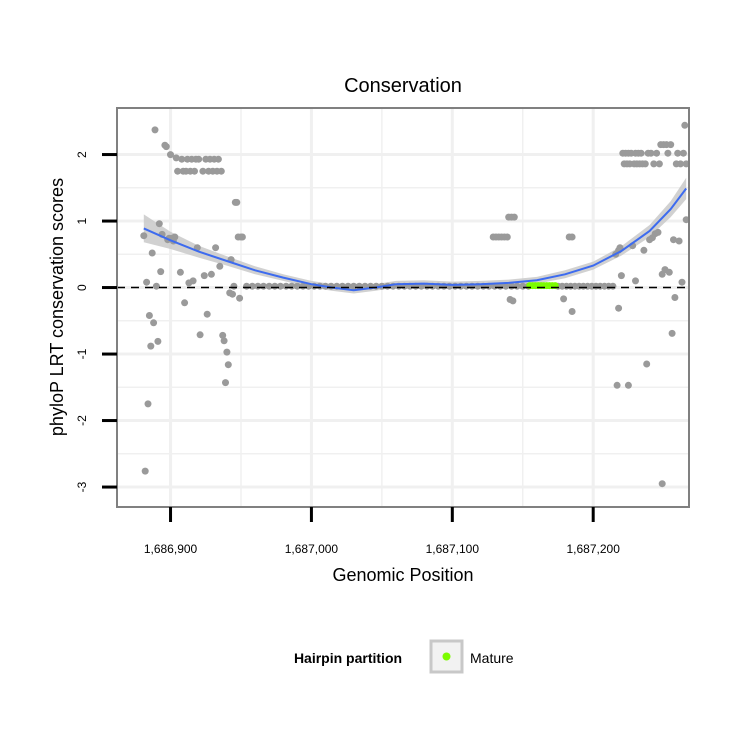  I want to click on y-axis: -3 -2 -1 0 1 2, so click(96, 321).